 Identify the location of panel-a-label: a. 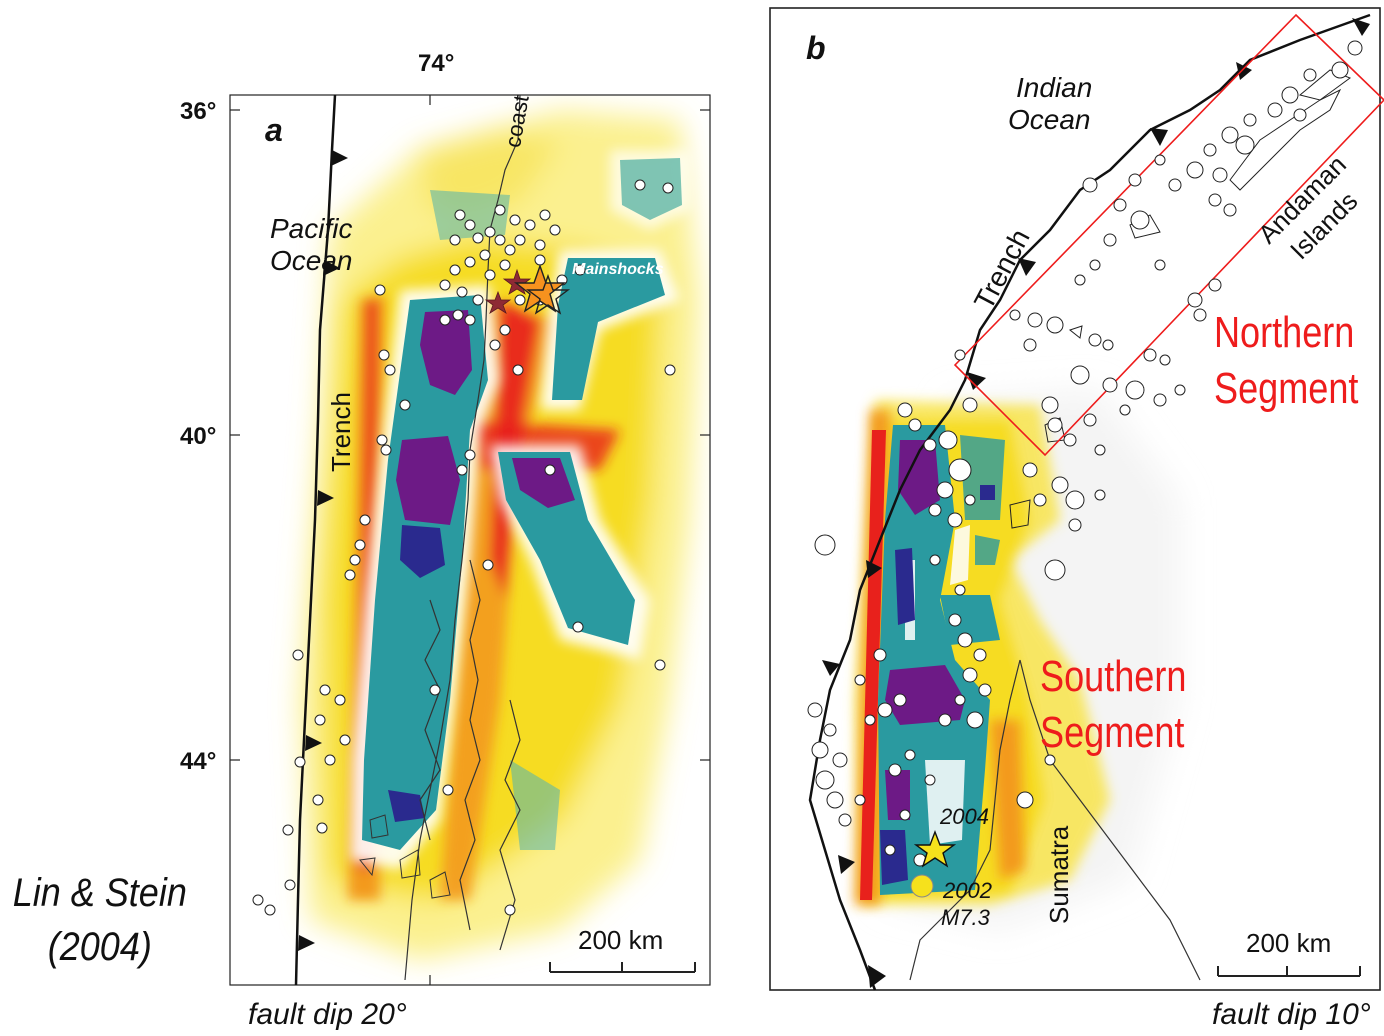
(274, 130).